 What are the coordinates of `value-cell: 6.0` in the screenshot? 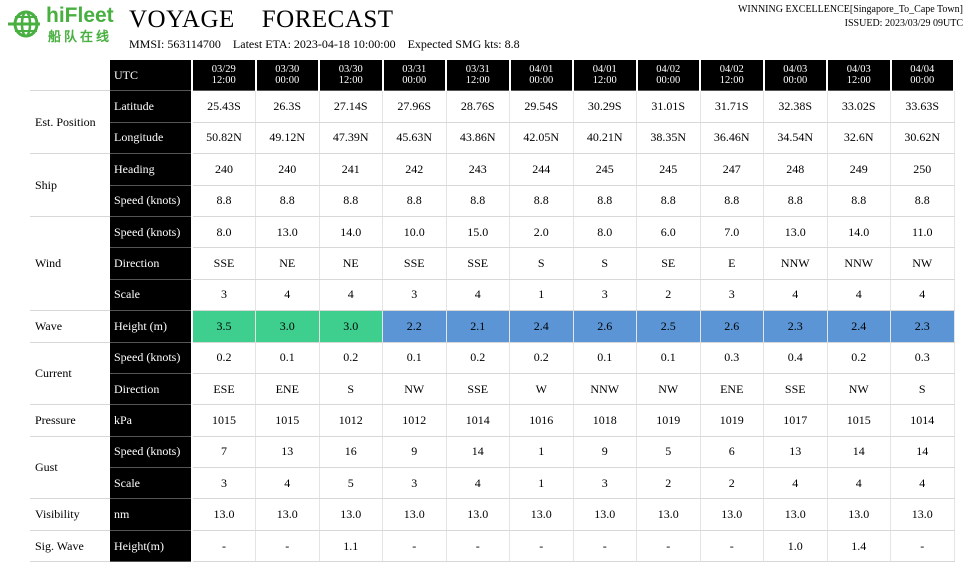 It's located at (668, 232).